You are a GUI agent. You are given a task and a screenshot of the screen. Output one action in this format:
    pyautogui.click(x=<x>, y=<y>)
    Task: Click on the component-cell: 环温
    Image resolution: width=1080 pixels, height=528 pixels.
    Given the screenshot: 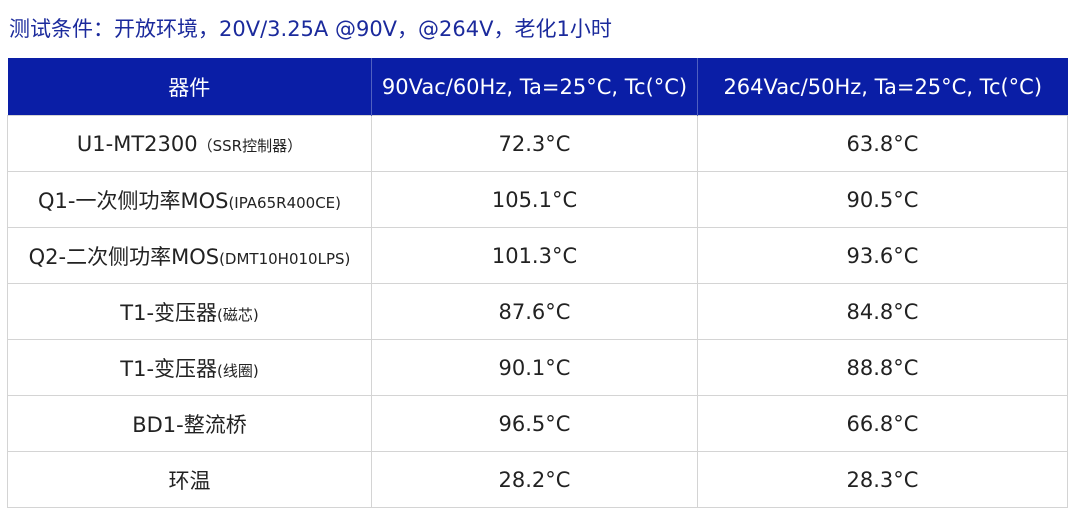 What is the action you would take?
    pyautogui.click(x=189, y=479)
    